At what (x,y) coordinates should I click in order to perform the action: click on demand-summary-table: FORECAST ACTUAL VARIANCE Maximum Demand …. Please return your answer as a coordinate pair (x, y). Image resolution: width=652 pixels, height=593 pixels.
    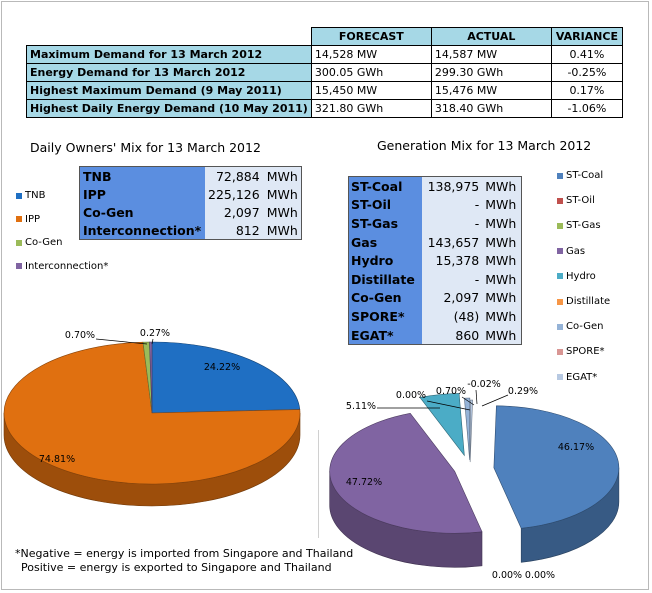
    Looking at the image, I should click on (325, 72).